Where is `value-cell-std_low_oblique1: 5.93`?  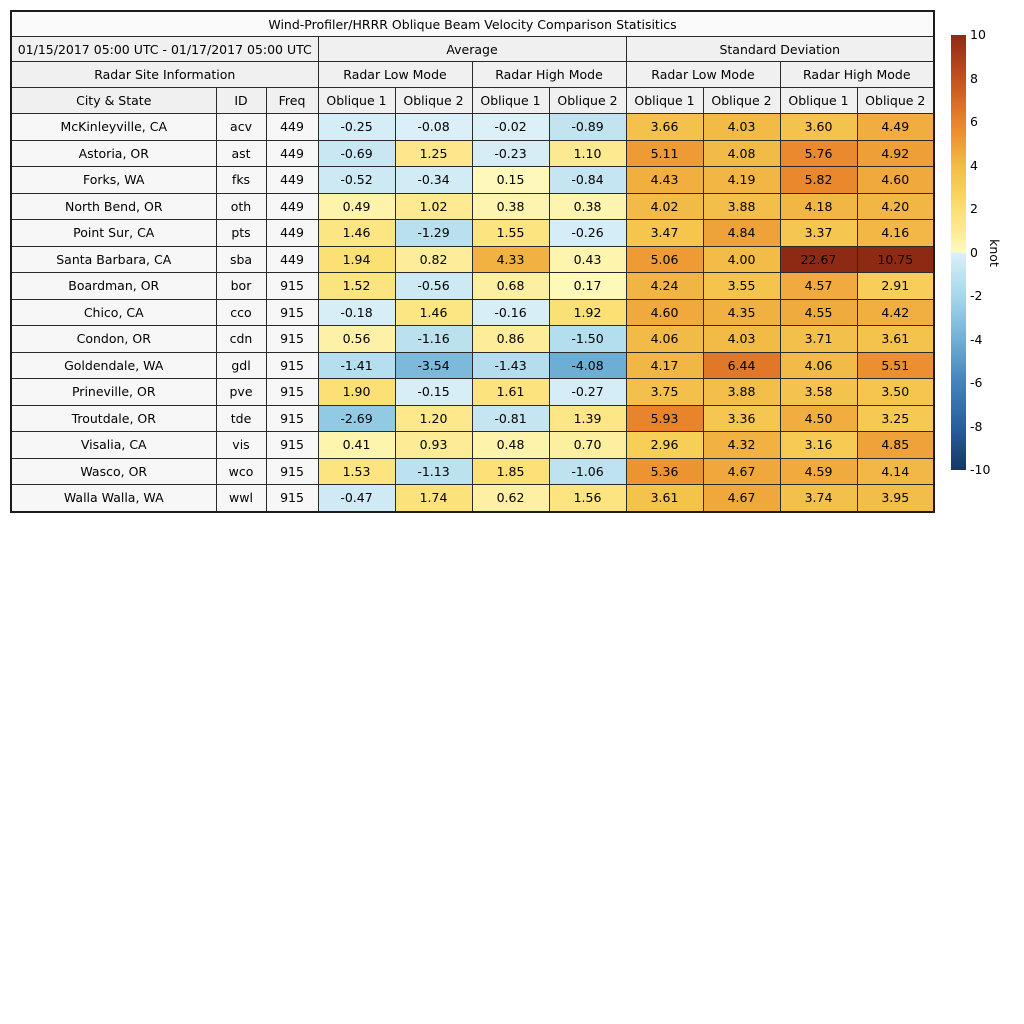 value-cell-std_low_oblique1: 5.93 is located at coordinates (664, 418).